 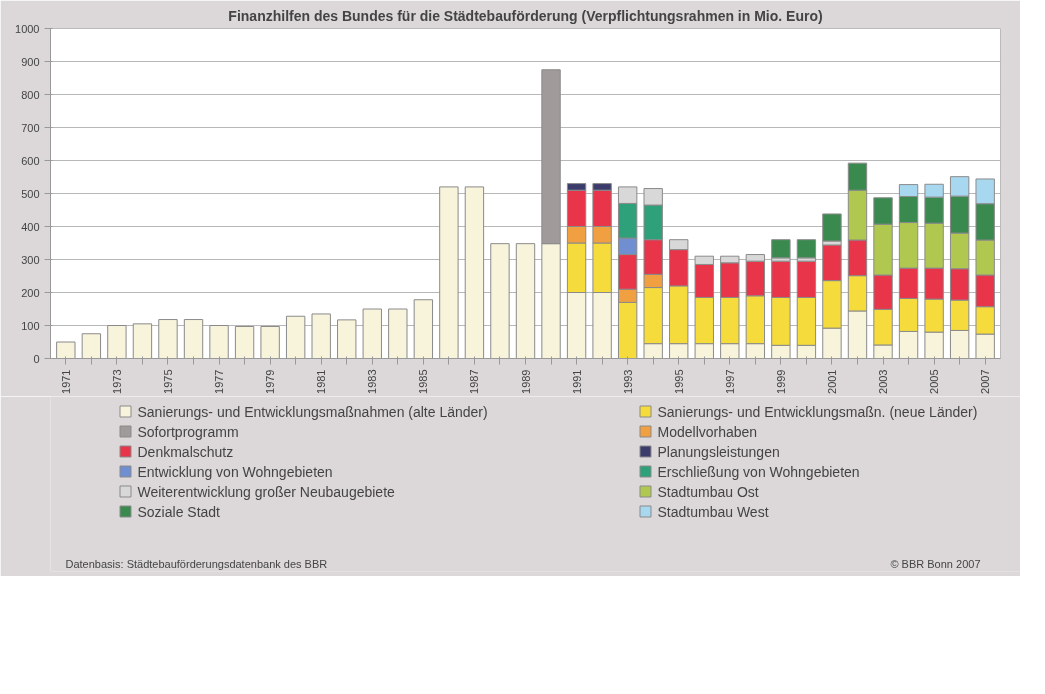 What do you see at coordinates (30, 193) in the screenshot?
I see `y-tick-label: 500` at bounding box center [30, 193].